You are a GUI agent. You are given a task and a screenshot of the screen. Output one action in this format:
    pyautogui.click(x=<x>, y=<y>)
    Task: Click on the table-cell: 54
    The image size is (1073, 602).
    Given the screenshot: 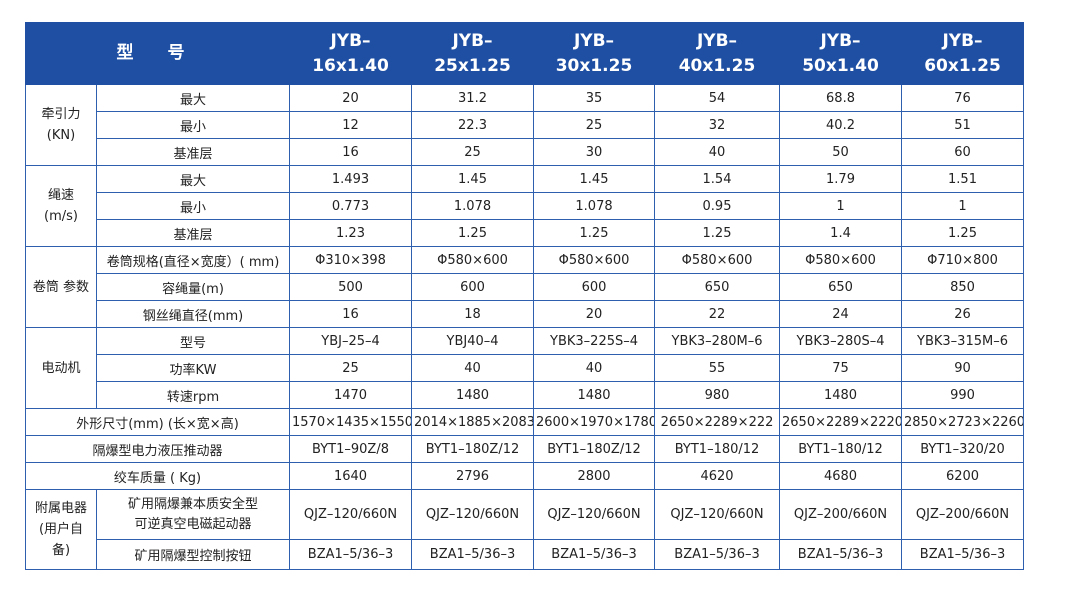 What is the action you would take?
    pyautogui.click(x=717, y=98)
    